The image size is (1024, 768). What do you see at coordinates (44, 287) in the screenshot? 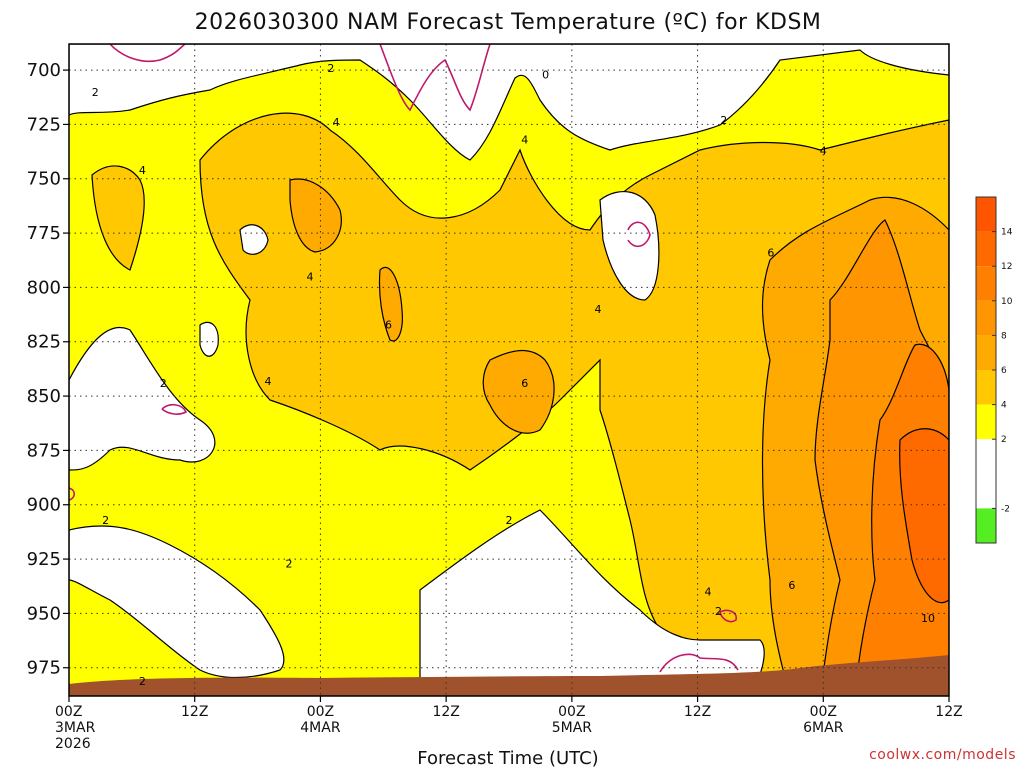
I see `y-tick-label: 800` at bounding box center [44, 287].